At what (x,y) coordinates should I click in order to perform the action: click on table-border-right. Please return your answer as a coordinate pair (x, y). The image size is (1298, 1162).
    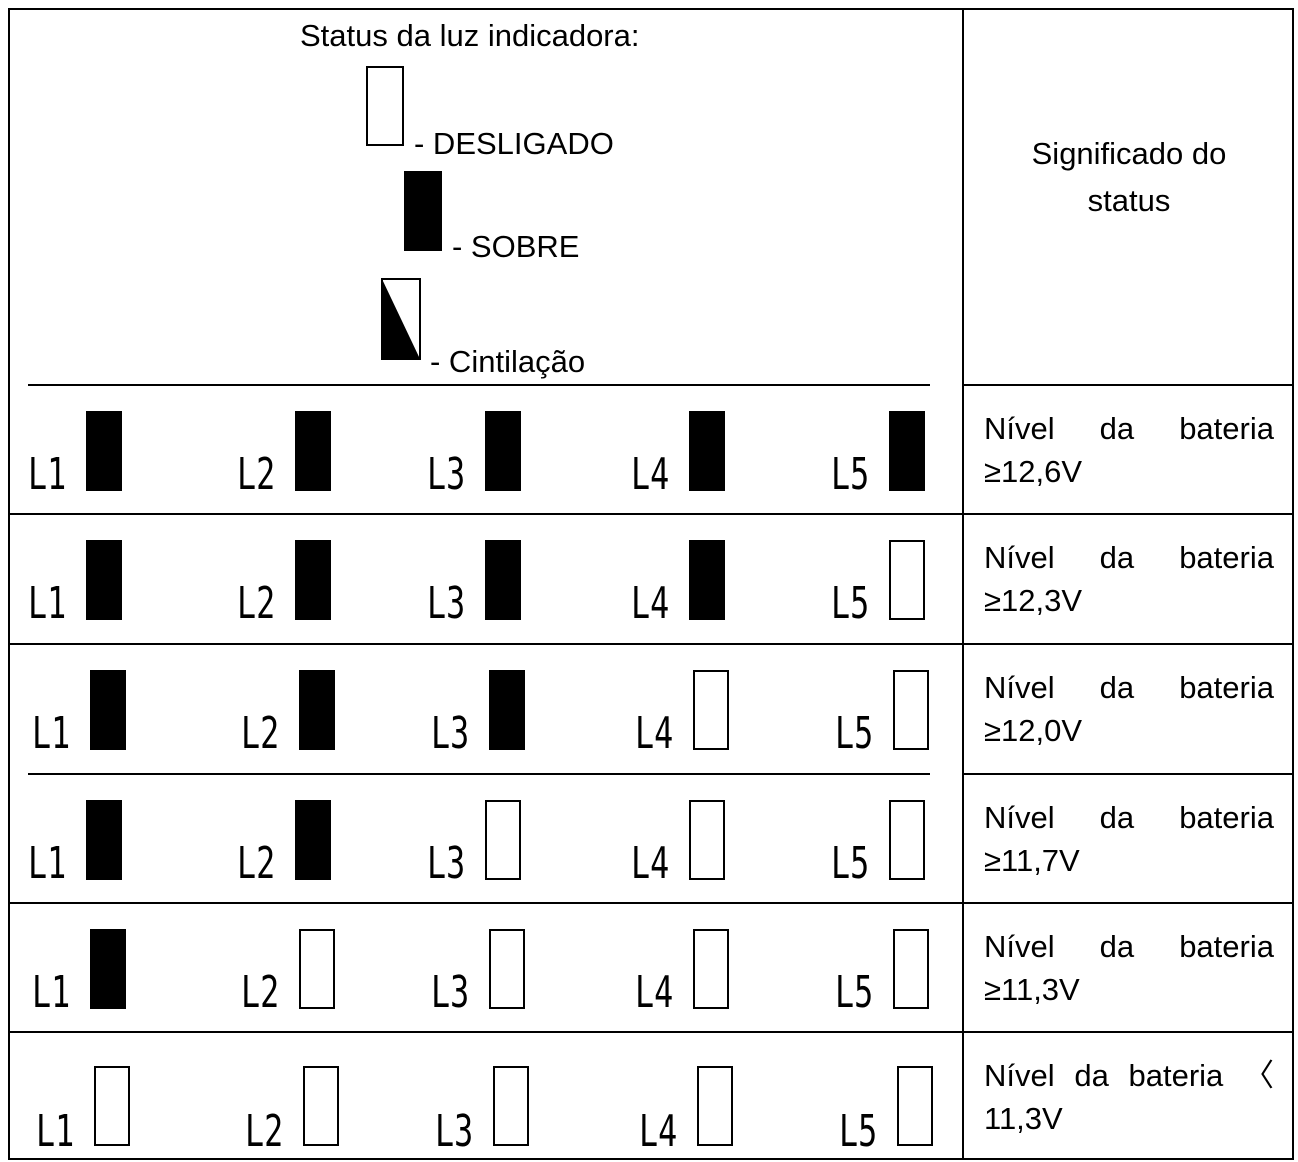
    Looking at the image, I should click on (1293, 584).